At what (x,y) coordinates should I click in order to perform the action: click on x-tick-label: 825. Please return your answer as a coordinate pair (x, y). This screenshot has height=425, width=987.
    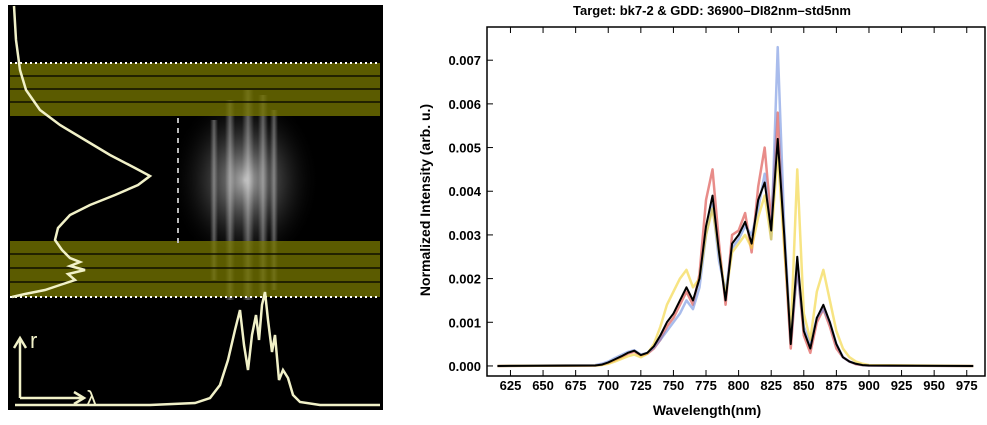
    Looking at the image, I should click on (771, 385).